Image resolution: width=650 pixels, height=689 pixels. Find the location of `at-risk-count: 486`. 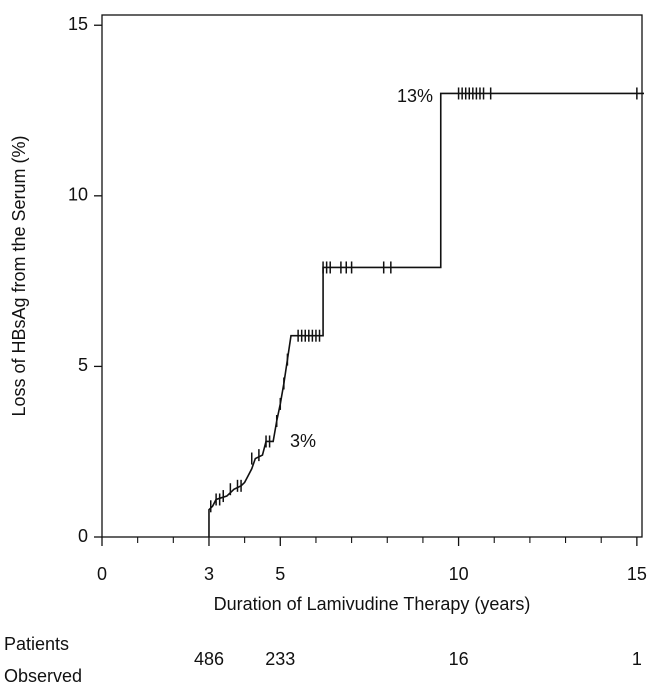

at-risk-count: 486 is located at coordinates (209, 659).